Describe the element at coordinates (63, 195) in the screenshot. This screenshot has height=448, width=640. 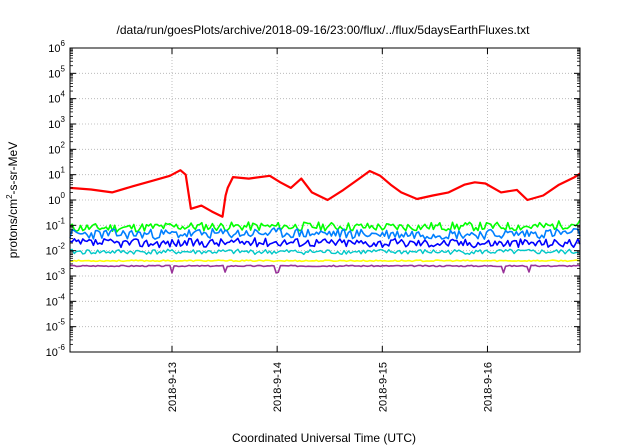
I see `y-tick-label-exp: 0` at that location.